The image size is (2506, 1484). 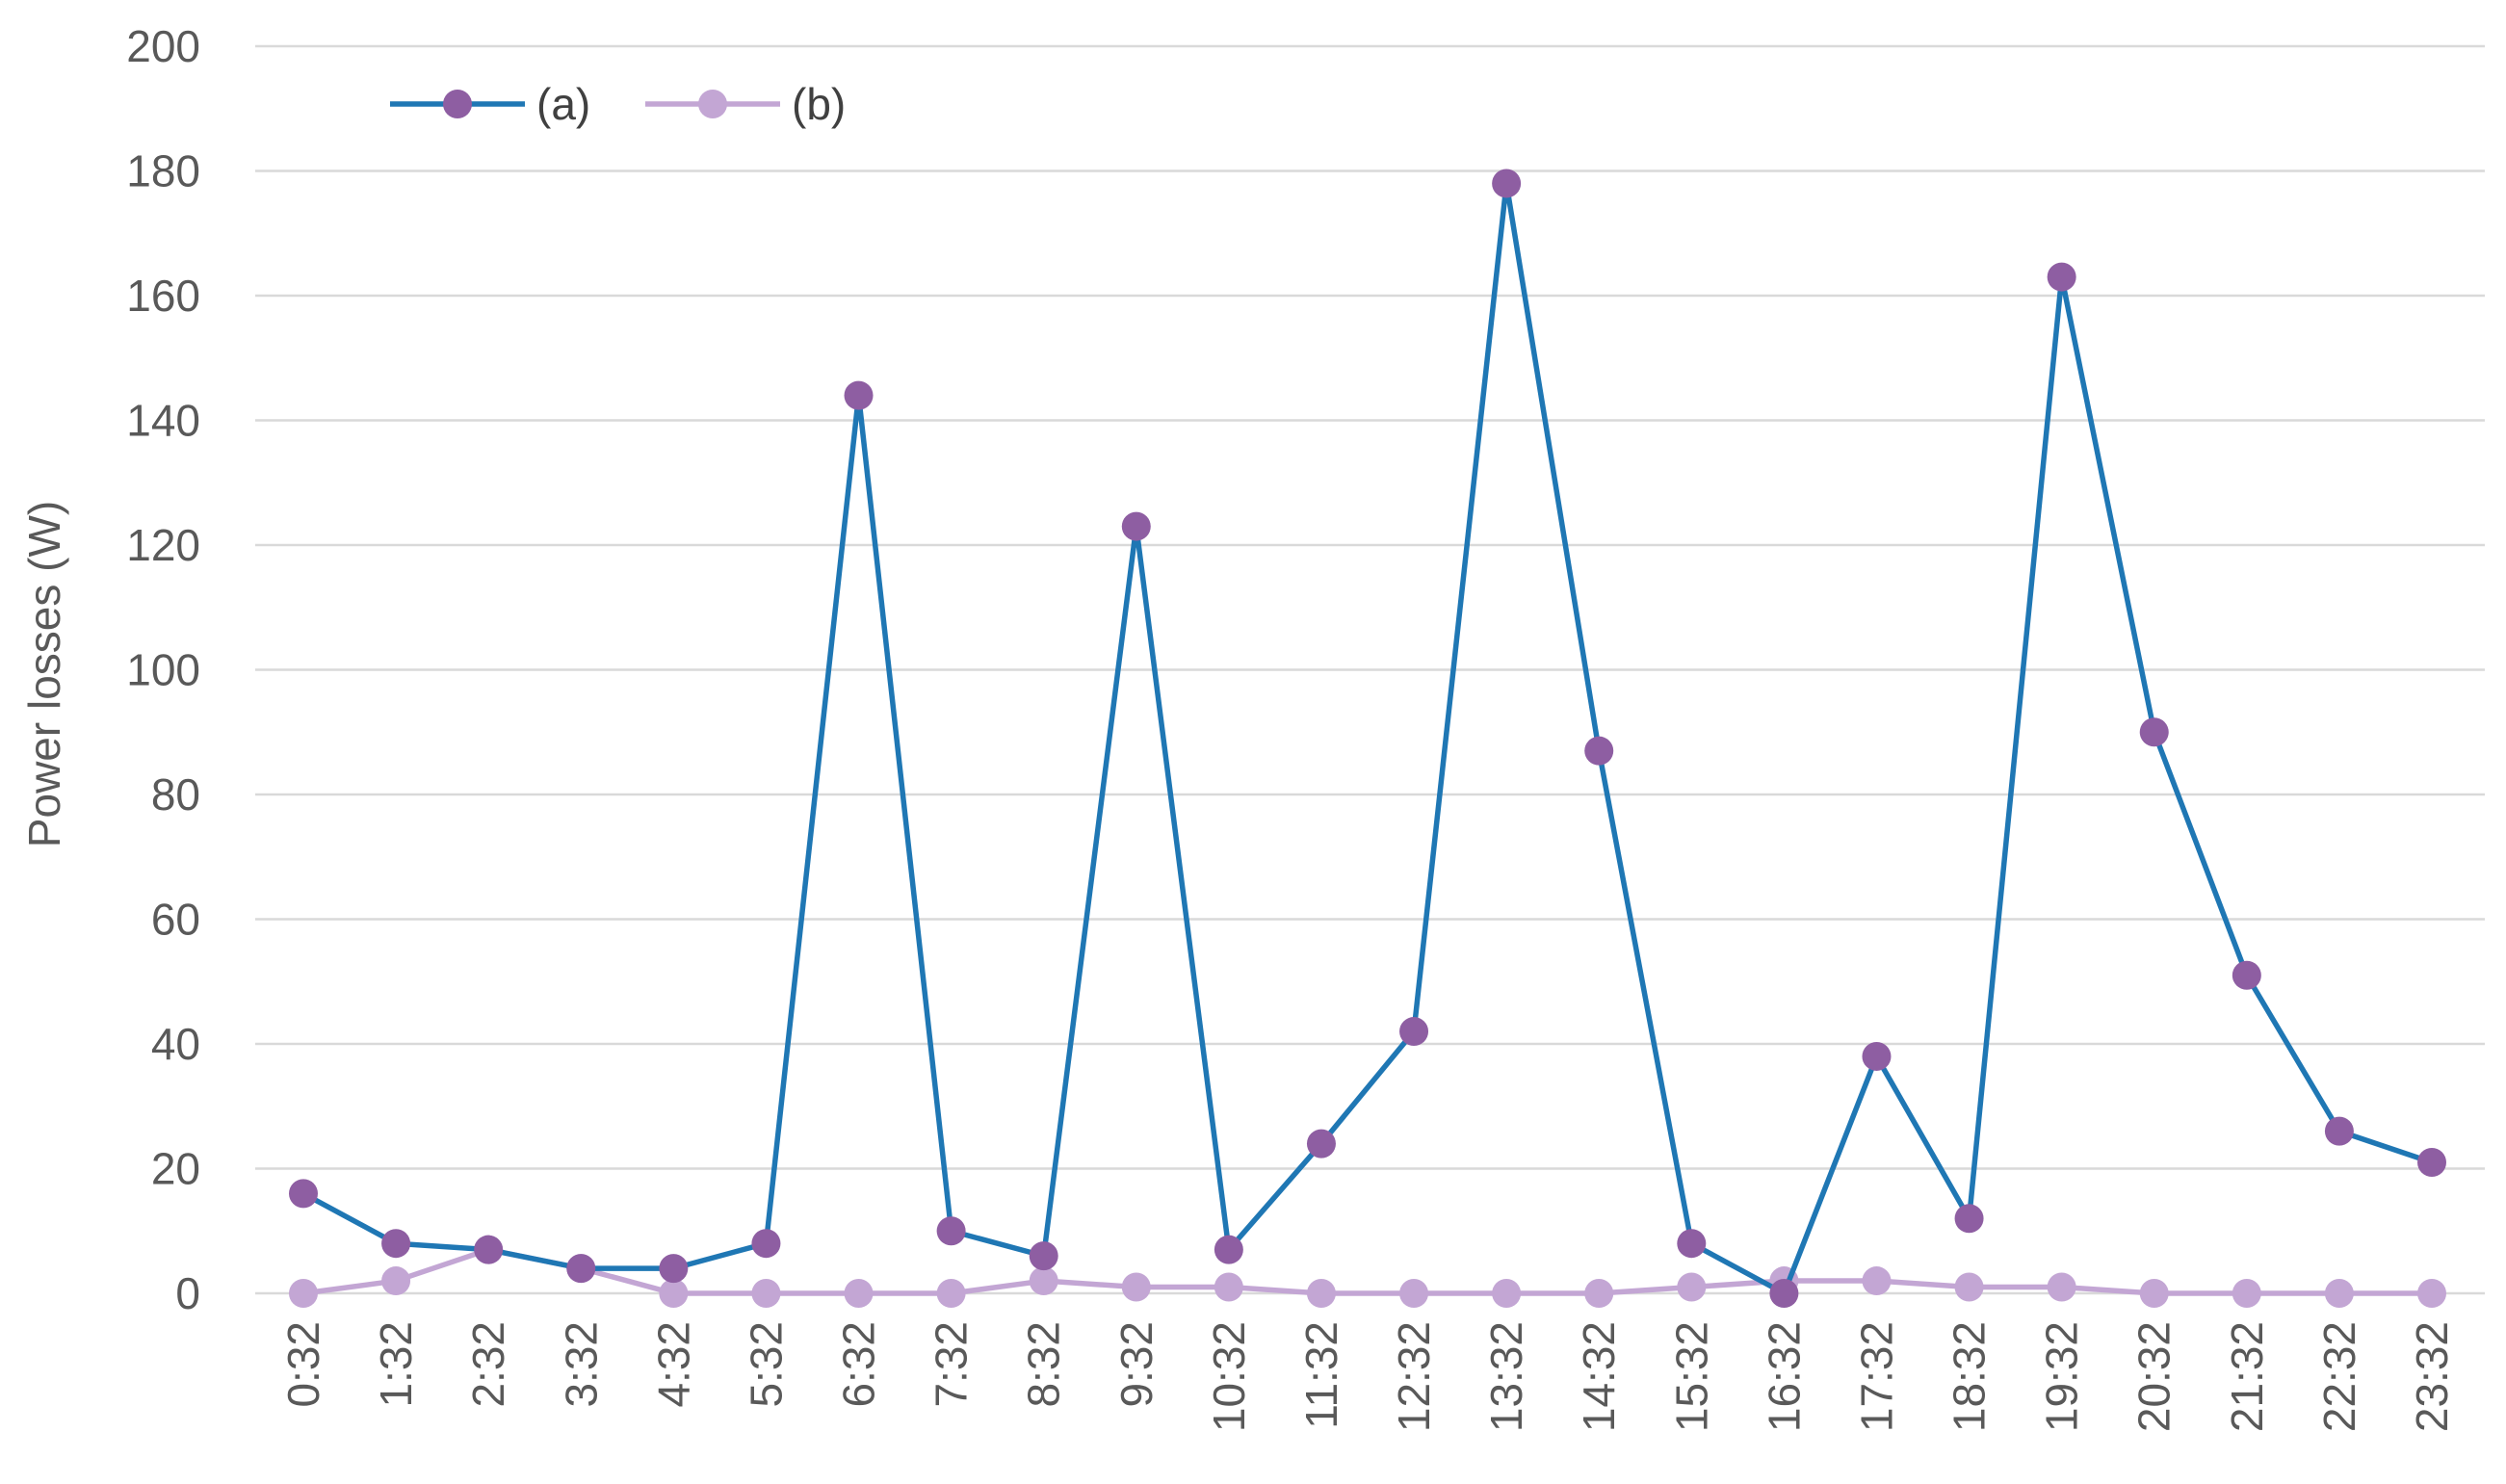 I want to click on x-tick-label: 3:32, so click(x=581, y=1365).